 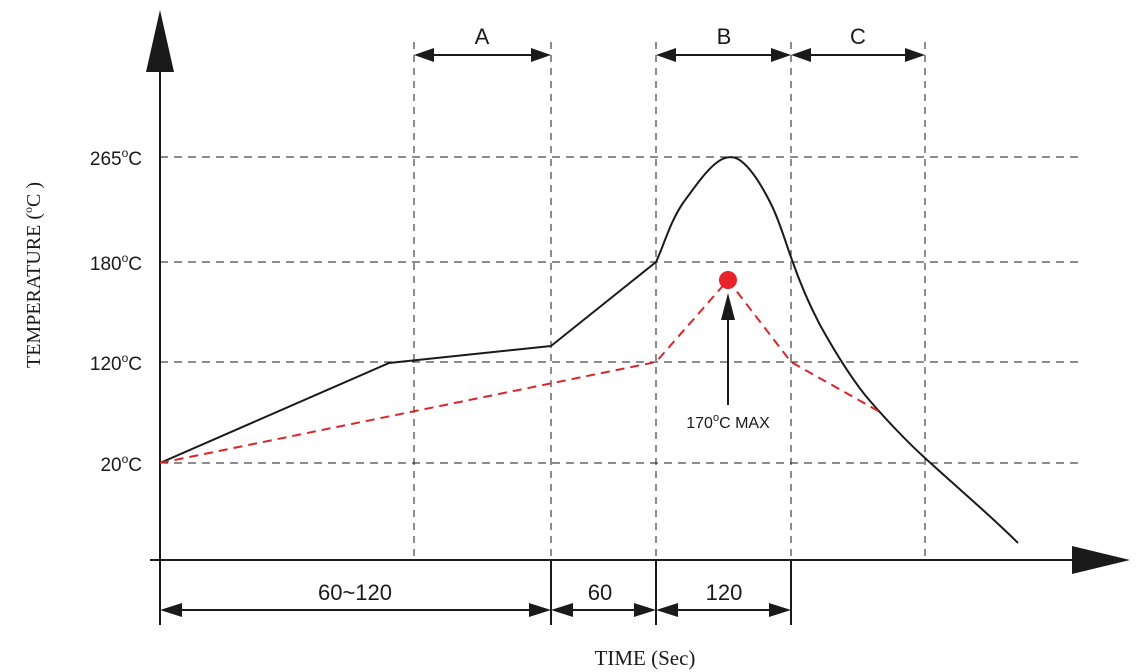 What do you see at coordinates (728, 280) in the screenshot?
I see `max-point` at bounding box center [728, 280].